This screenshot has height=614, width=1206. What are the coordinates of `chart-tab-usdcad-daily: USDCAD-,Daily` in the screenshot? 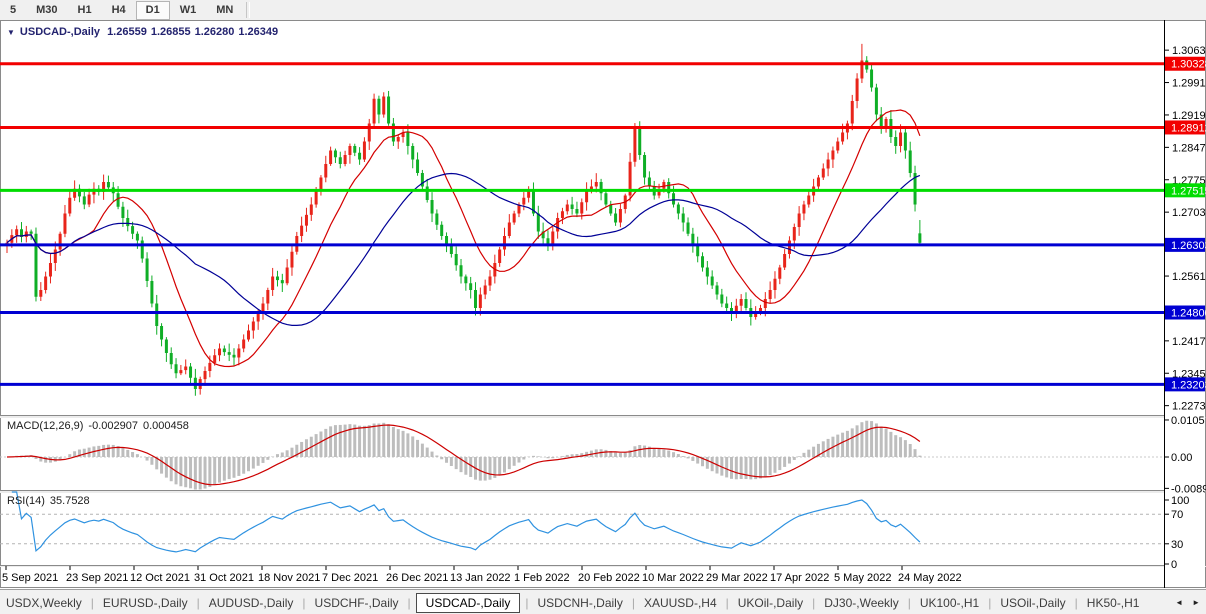 It's located at (468, 602).